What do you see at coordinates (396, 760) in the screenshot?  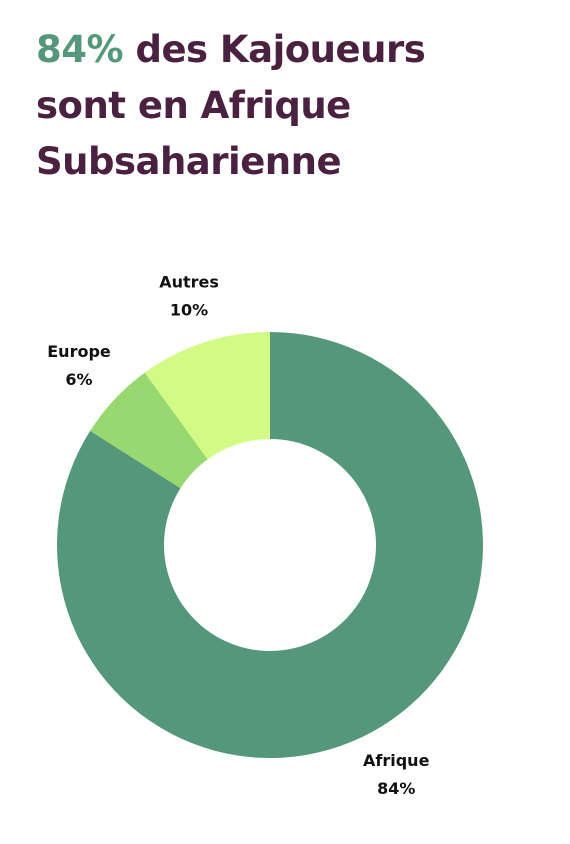 I see `segment-label: Afrique` at bounding box center [396, 760].